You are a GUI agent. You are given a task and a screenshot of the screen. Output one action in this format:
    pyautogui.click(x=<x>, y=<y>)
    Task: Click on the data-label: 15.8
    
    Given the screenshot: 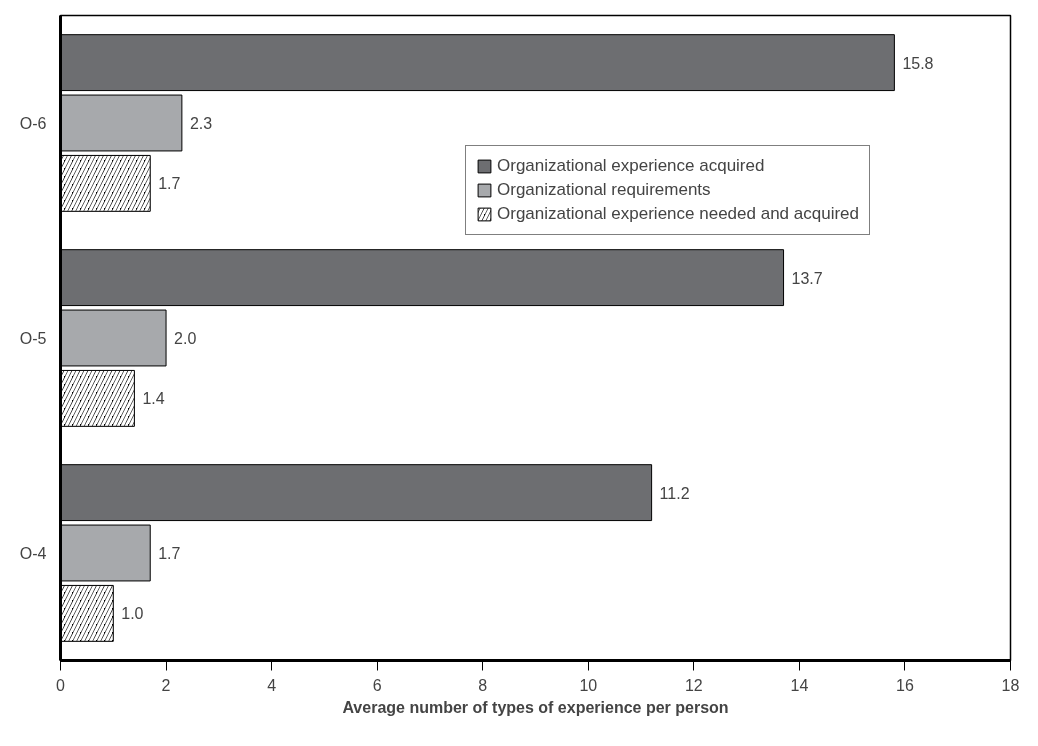 What is the action you would take?
    pyautogui.click(x=918, y=63)
    